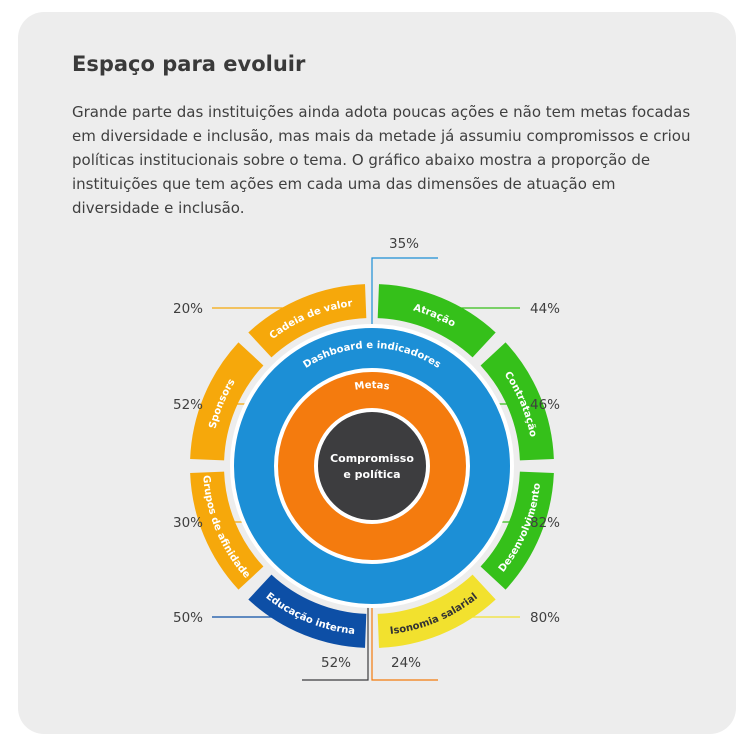 Image resolution: width=745 pixels, height=742 pixels. I want to click on page-title: Espaço para evoluir, so click(189, 64).